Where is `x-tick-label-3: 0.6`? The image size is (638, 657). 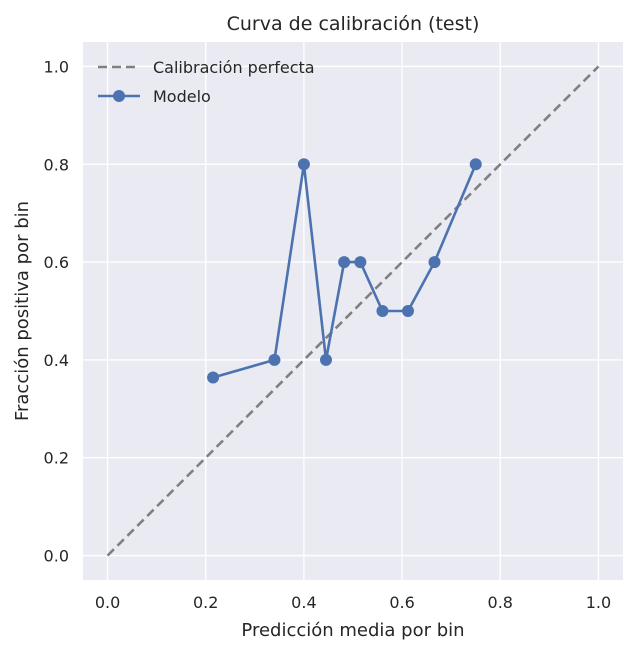
x-tick-label-3: 0.6 is located at coordinates (401, 602).